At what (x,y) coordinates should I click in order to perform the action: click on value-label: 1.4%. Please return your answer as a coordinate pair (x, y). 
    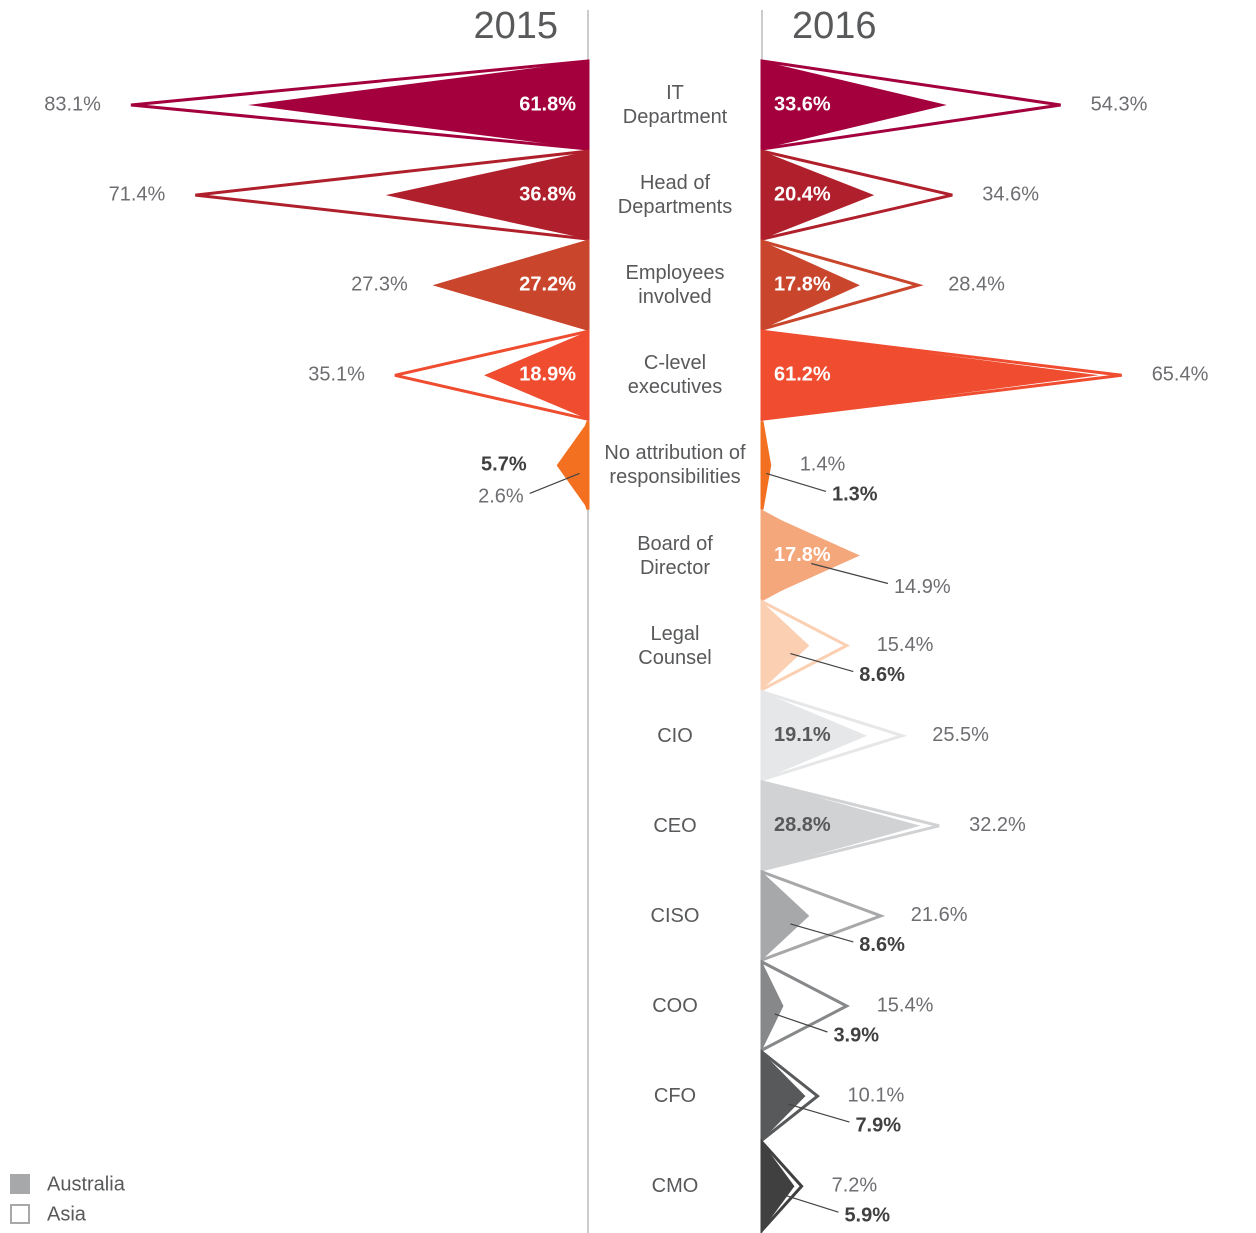
    Looking at the image, I should click on (823, 465).